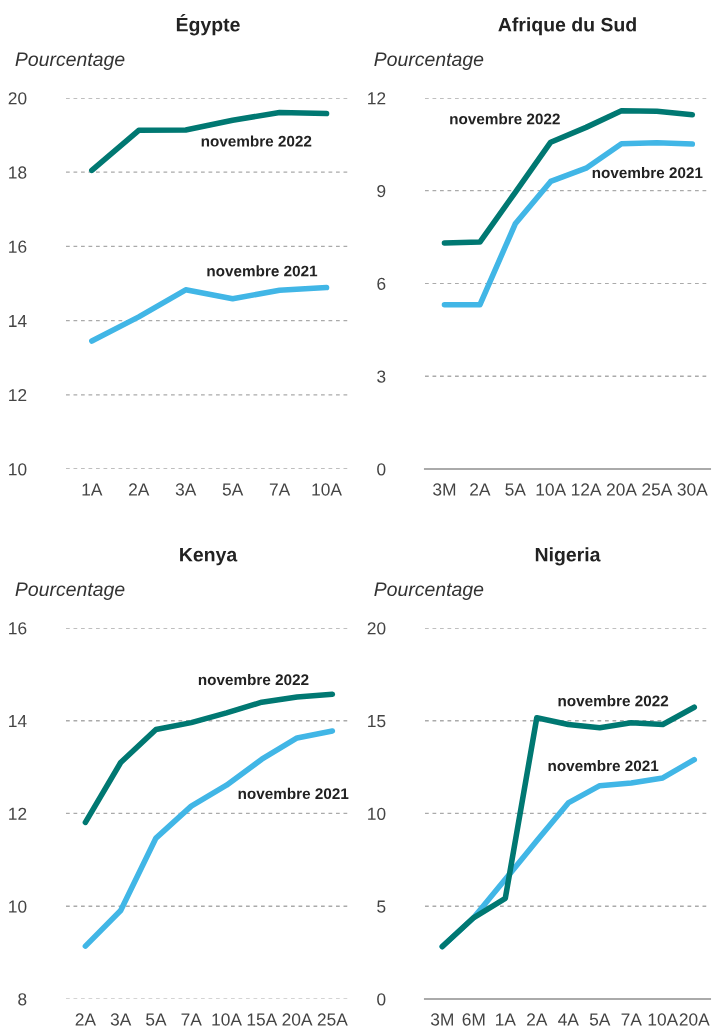  I want to click on y-tick-label: 5, so click(381, 906).